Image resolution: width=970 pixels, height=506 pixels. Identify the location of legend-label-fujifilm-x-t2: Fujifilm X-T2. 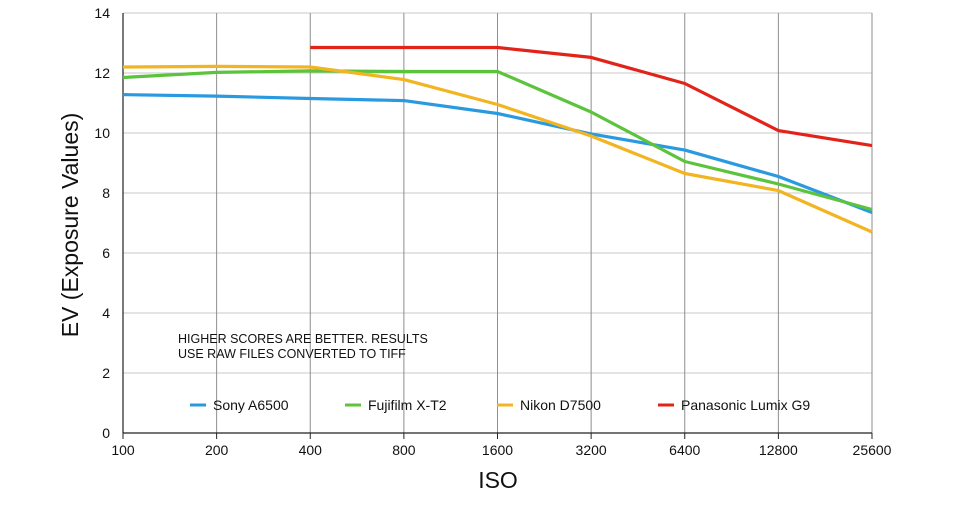
(407, 405).